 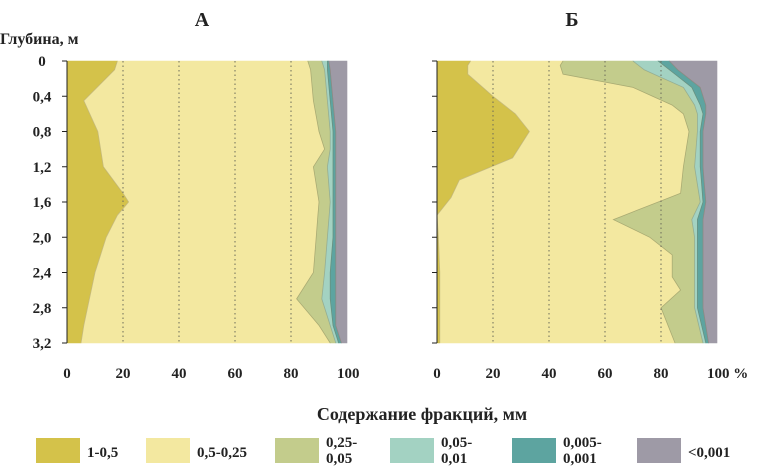 What do you see at coordinates (456, 451) in the screenshot?
I see `legend-label: 0,05-0,01` at bounding box center [456, 451].